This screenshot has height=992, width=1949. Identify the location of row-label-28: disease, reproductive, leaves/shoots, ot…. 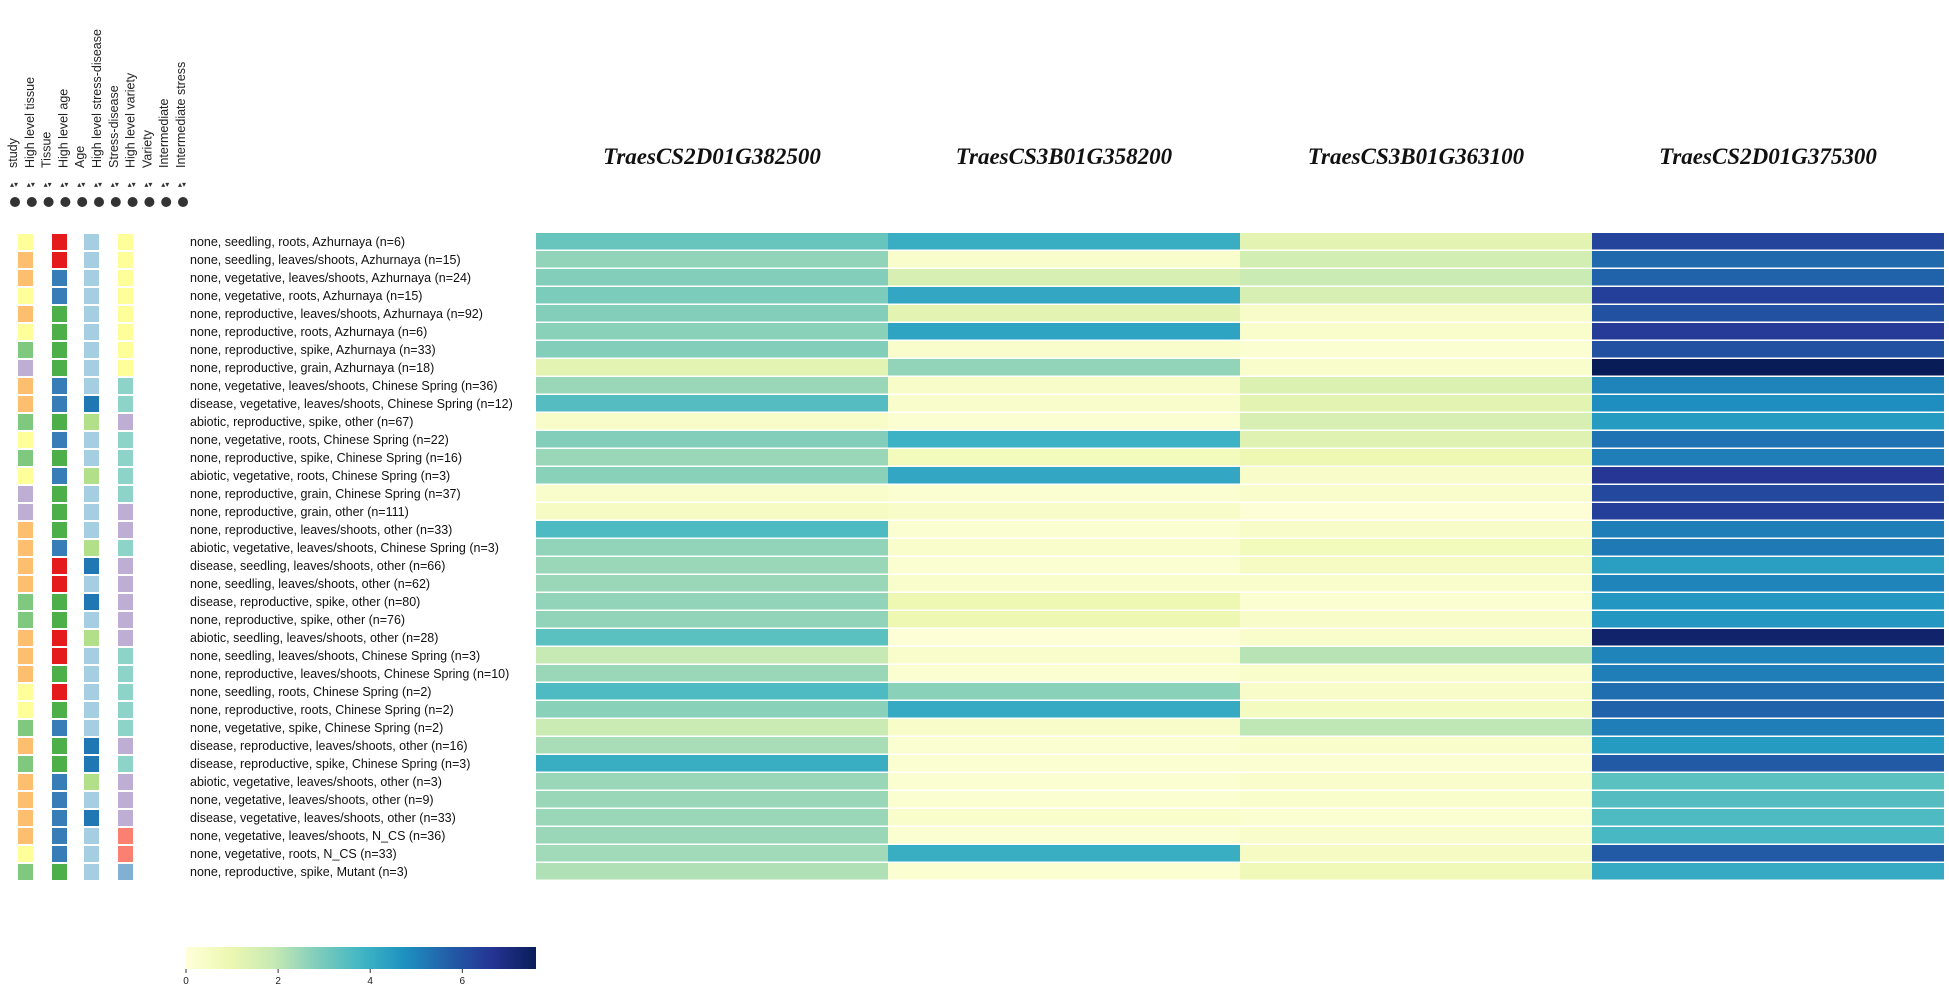
(329, 746).